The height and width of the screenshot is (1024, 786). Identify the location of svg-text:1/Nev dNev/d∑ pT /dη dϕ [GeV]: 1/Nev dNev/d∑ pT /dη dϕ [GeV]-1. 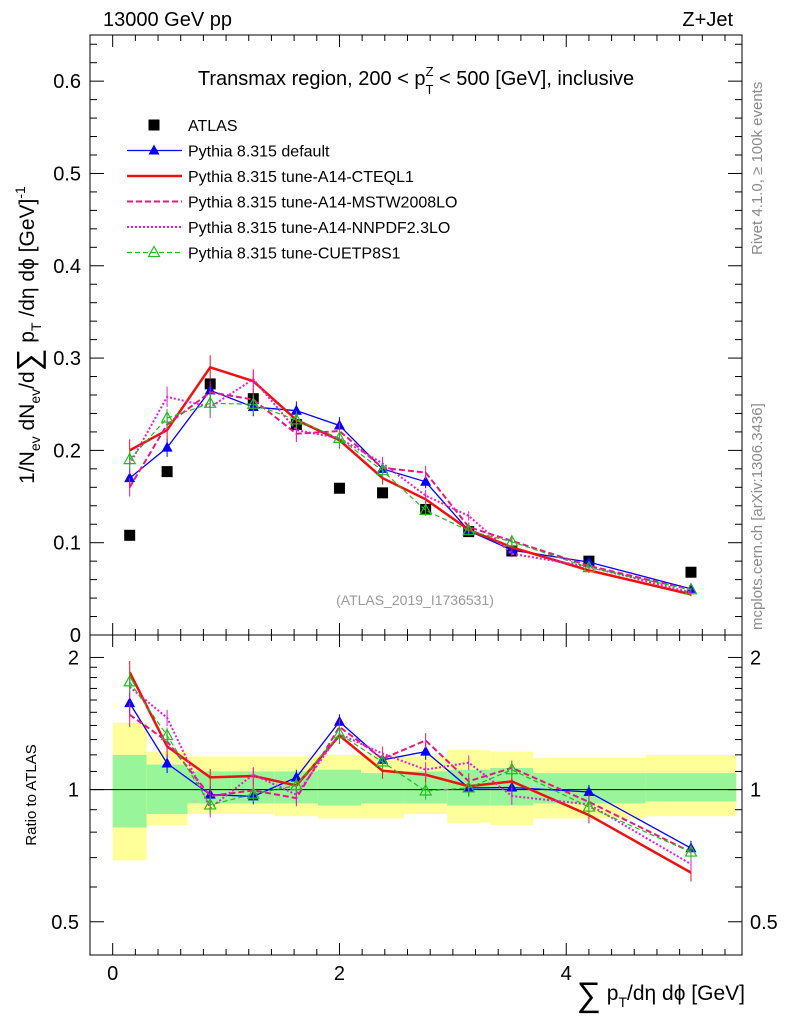
(28, 335).